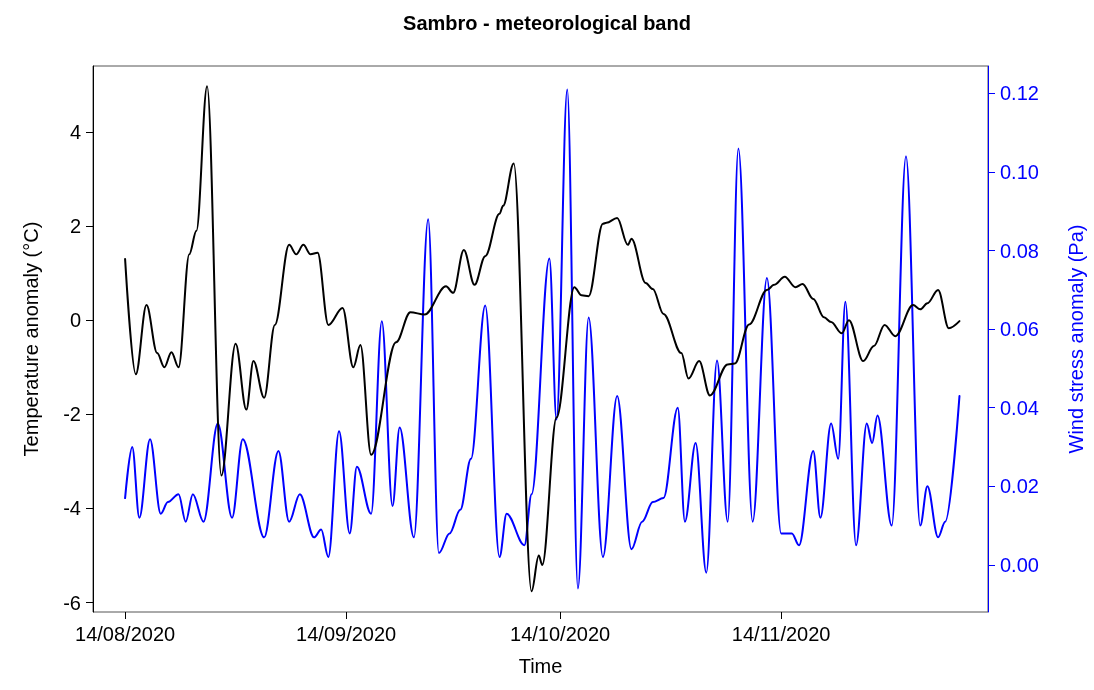  What do you see at coordinates (125, 634) in the screenshot?
I see `x-tick-label: 14/08/2020` at bounding box center [125, 634].